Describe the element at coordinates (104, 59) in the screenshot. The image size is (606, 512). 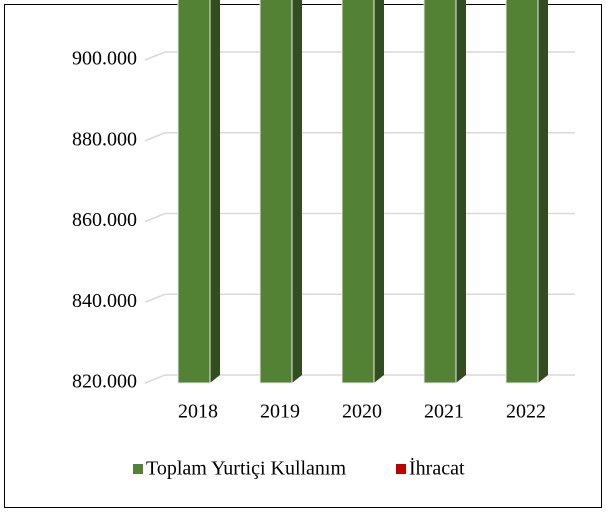
I see `y-tick-label: 900.000` at that location.